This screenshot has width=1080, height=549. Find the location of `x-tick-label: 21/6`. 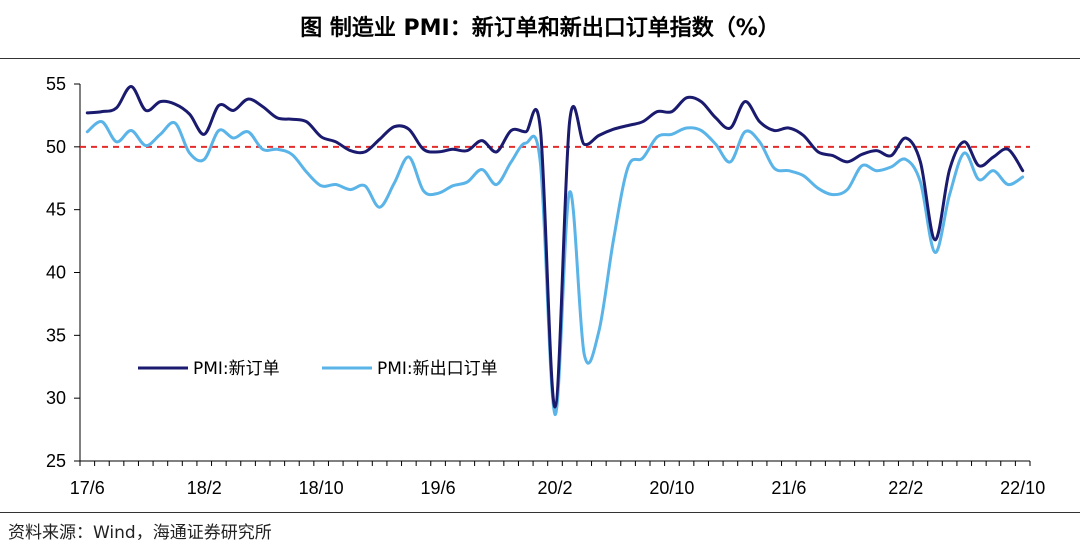

x-tick-label: 21/6 is located at coordinates (788, 488).